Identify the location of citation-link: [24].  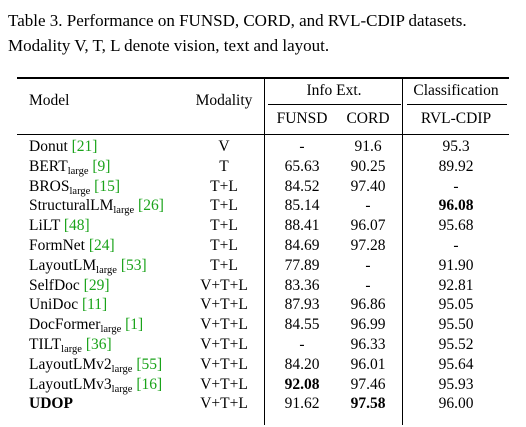
(101, 245).